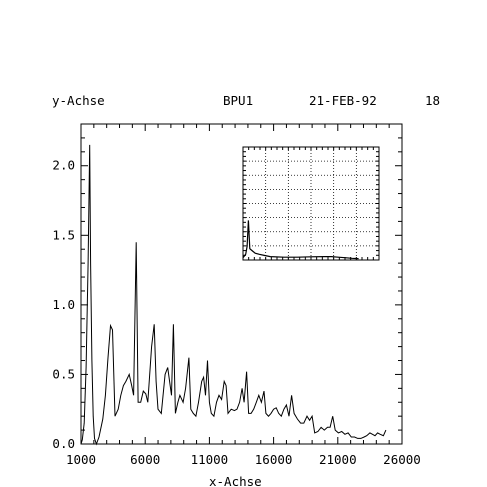  Describe the element at coordinates (210, 459) in the screenshot. I see `x-tick-label: 11000` at that location.